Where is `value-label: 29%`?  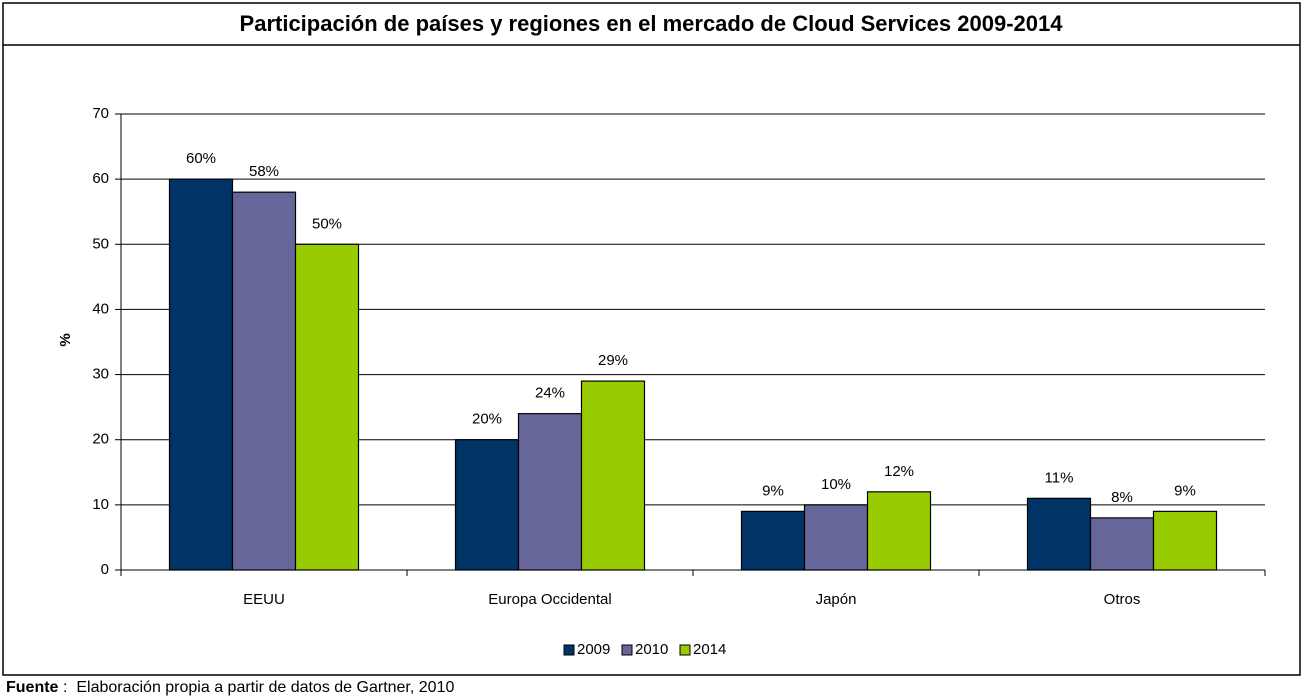 value-label: 29% is located at coordinates (613, 360).